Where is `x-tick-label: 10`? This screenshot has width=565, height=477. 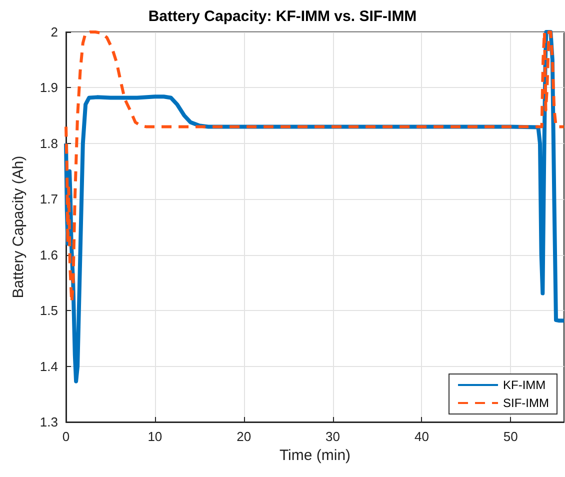
x-tick-label: 10 is located at coordinates (155, 436).